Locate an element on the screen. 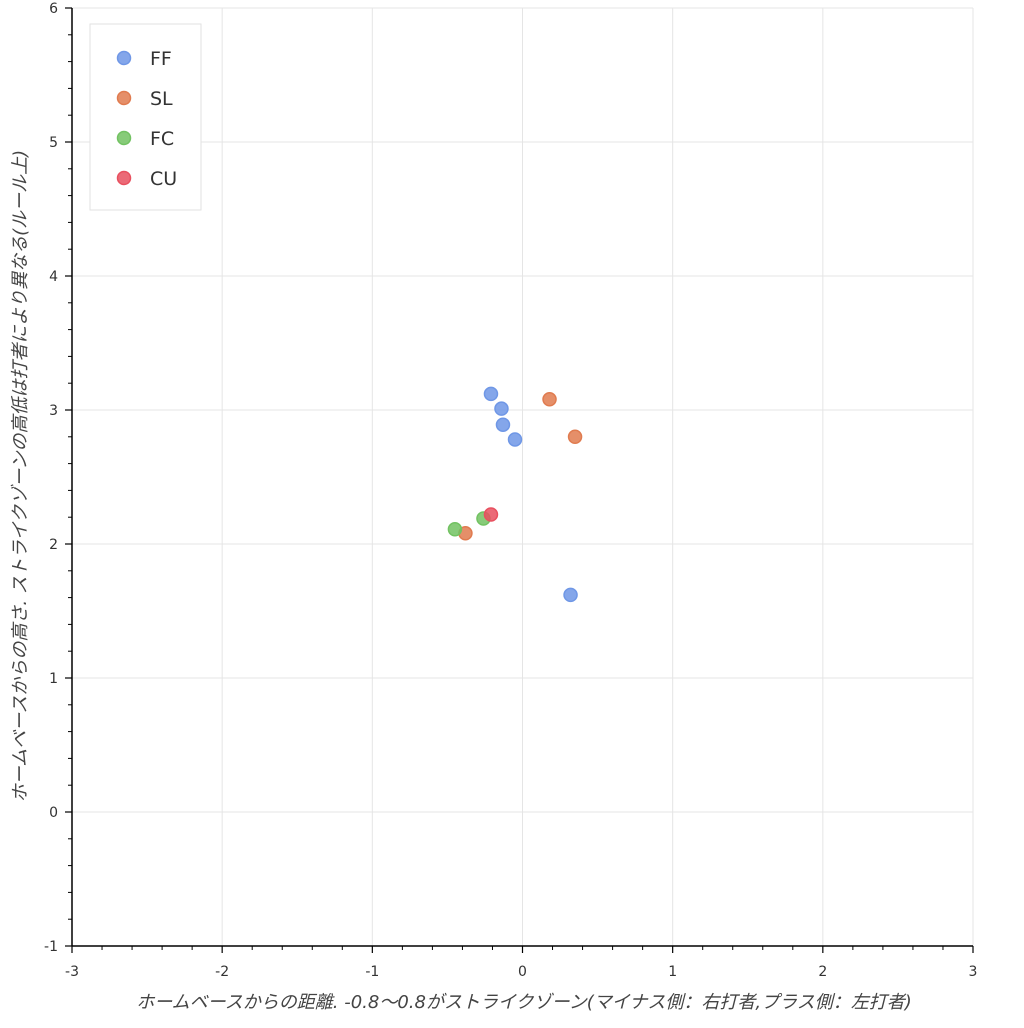 The height and width of the screenshot is (1028, 1024). x-tick-label: -1 is located at coordinates (372, 972).